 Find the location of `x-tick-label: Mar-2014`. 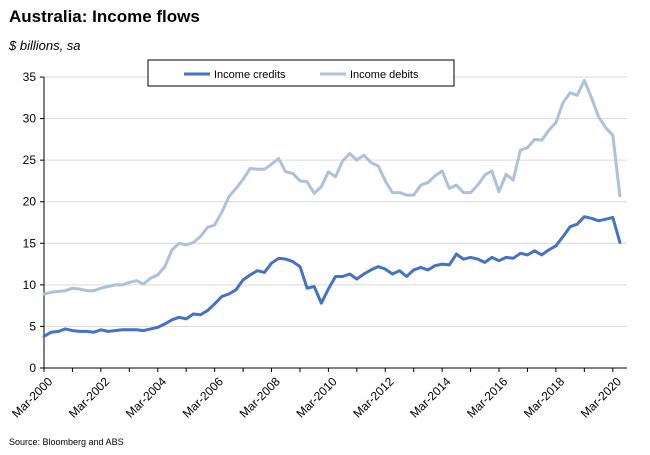

x-tick-label: Mar-2014 is located at coordinates (430, 397).